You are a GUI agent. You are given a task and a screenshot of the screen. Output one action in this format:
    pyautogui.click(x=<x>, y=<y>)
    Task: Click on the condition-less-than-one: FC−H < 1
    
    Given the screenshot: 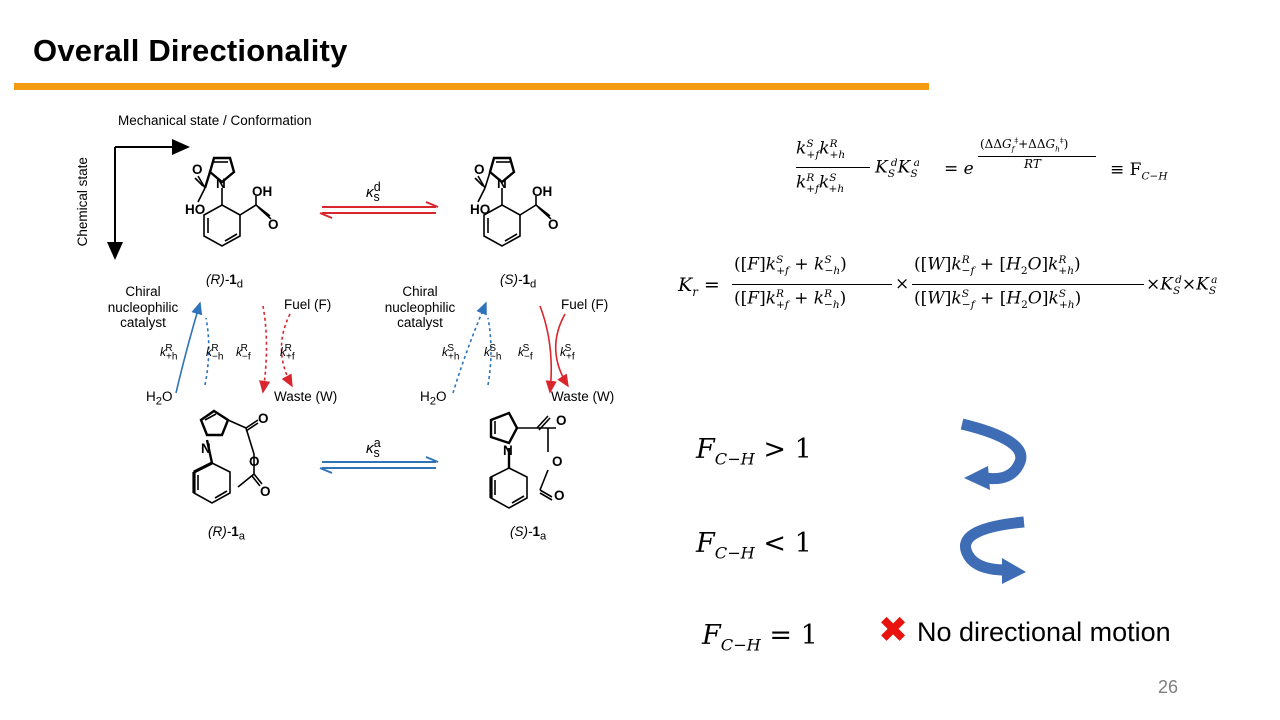 What is the action you would take?
    pyautogui.click(x=754, y=545)
    